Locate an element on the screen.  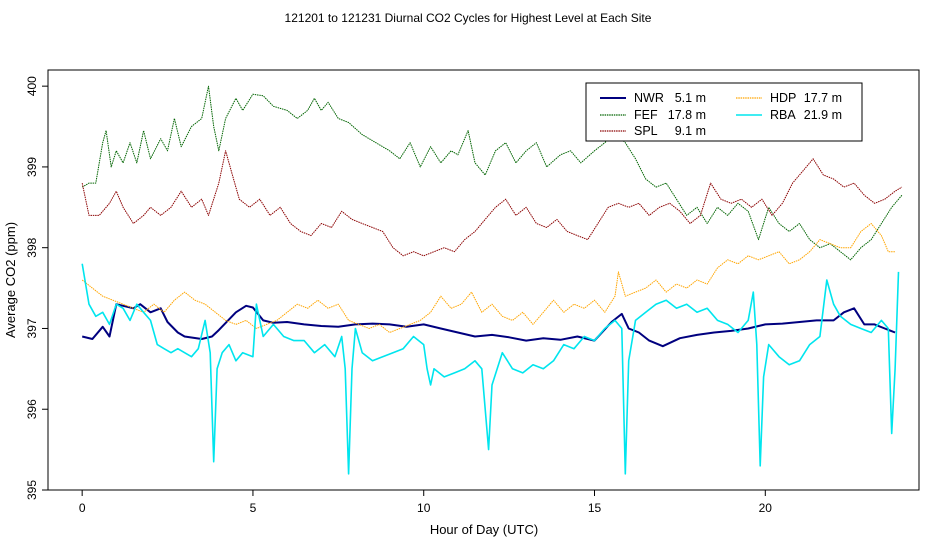
x-axis: 0 5 10 15 20 is located at coordinates (426, 502).